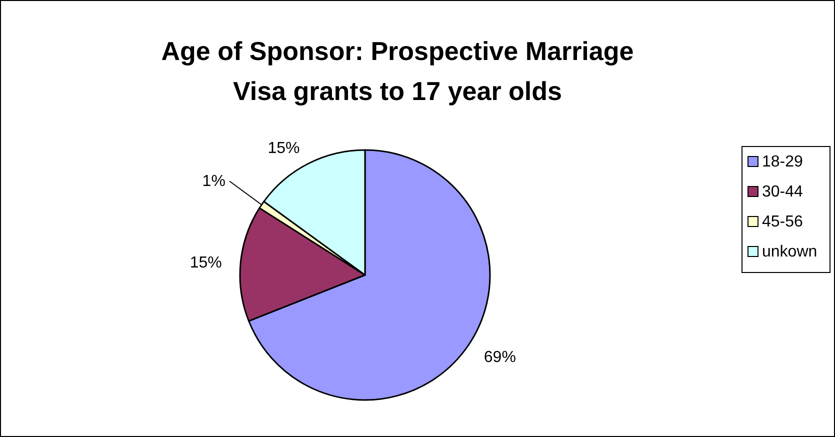 The height and width of the screenshot is (437, 835). What do you see at coordinates (500, 357) in the screenshot?
I see `data-label: 69%` at bounding box center [500, 357].